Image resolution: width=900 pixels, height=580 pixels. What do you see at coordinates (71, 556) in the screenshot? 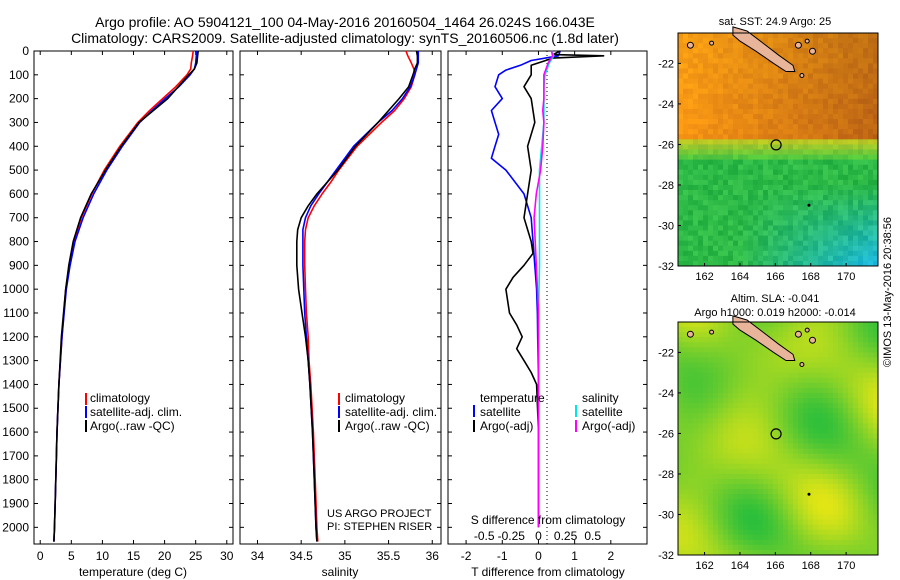
I see `x-tick-label: 5` at bounding box center [71, 556].